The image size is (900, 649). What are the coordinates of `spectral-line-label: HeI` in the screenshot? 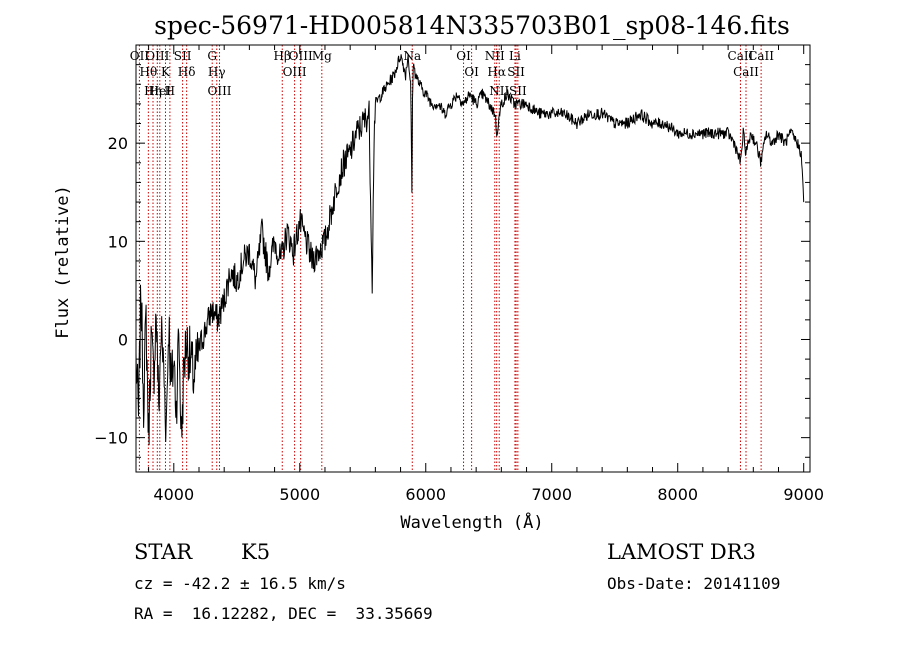 It's located at (160, 91).